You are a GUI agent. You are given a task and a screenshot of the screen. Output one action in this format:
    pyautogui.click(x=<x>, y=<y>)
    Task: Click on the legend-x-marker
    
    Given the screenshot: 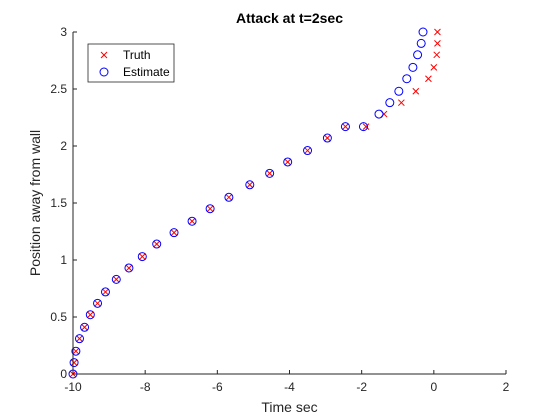 What is the action you would take?
    pyautogui.click(x=104, y=55)
    